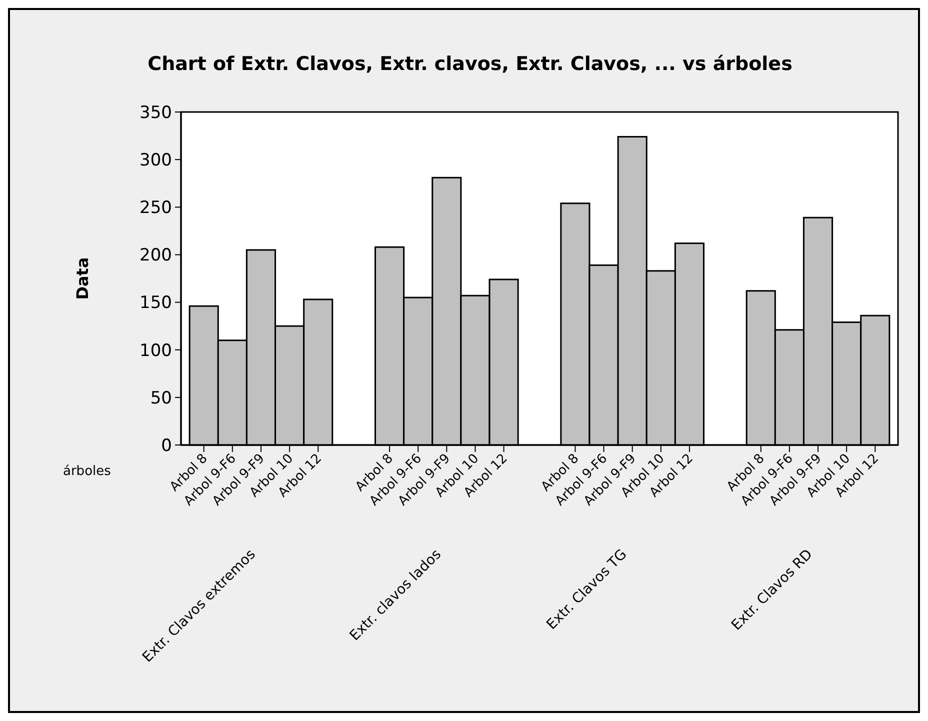 The image size is (928, 721). Describe the element at coordinates (156, 256) in the screenshot. I see `y-tick-label: 200` at that location.